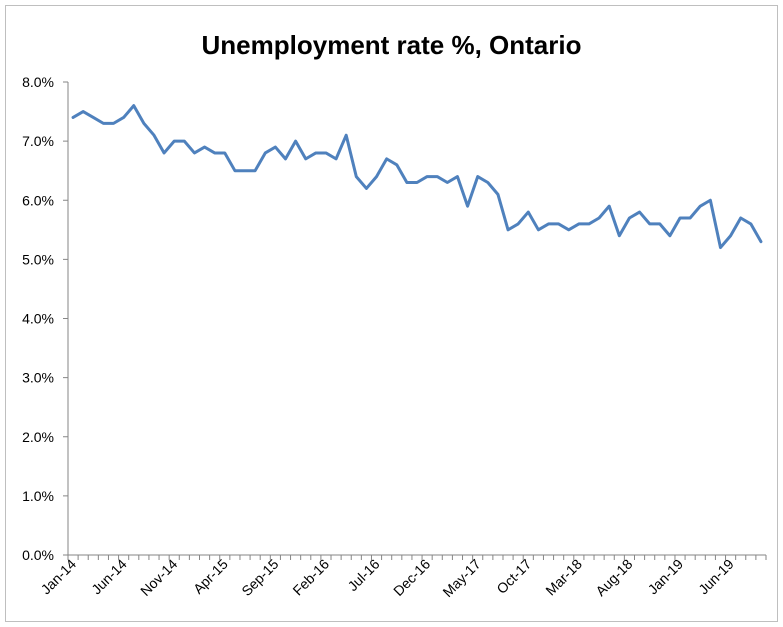 The width and height of the screenshot is (783, 627). I want to click on y-tick-label: 1.0%, so click(38, 496).